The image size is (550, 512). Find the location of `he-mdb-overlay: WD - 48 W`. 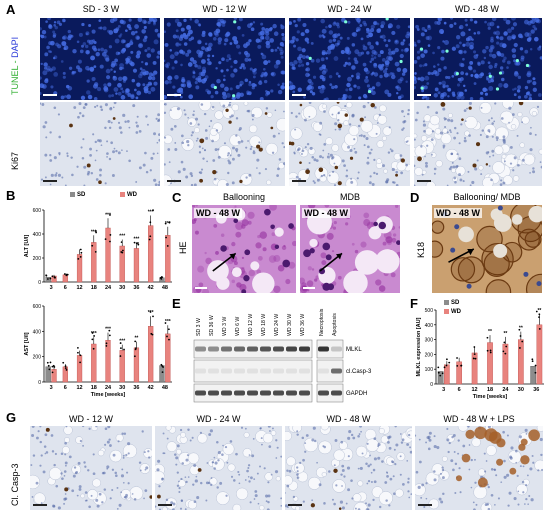

he-mdb-overlay: WD - 48 W is located at coordinates (326, 213).